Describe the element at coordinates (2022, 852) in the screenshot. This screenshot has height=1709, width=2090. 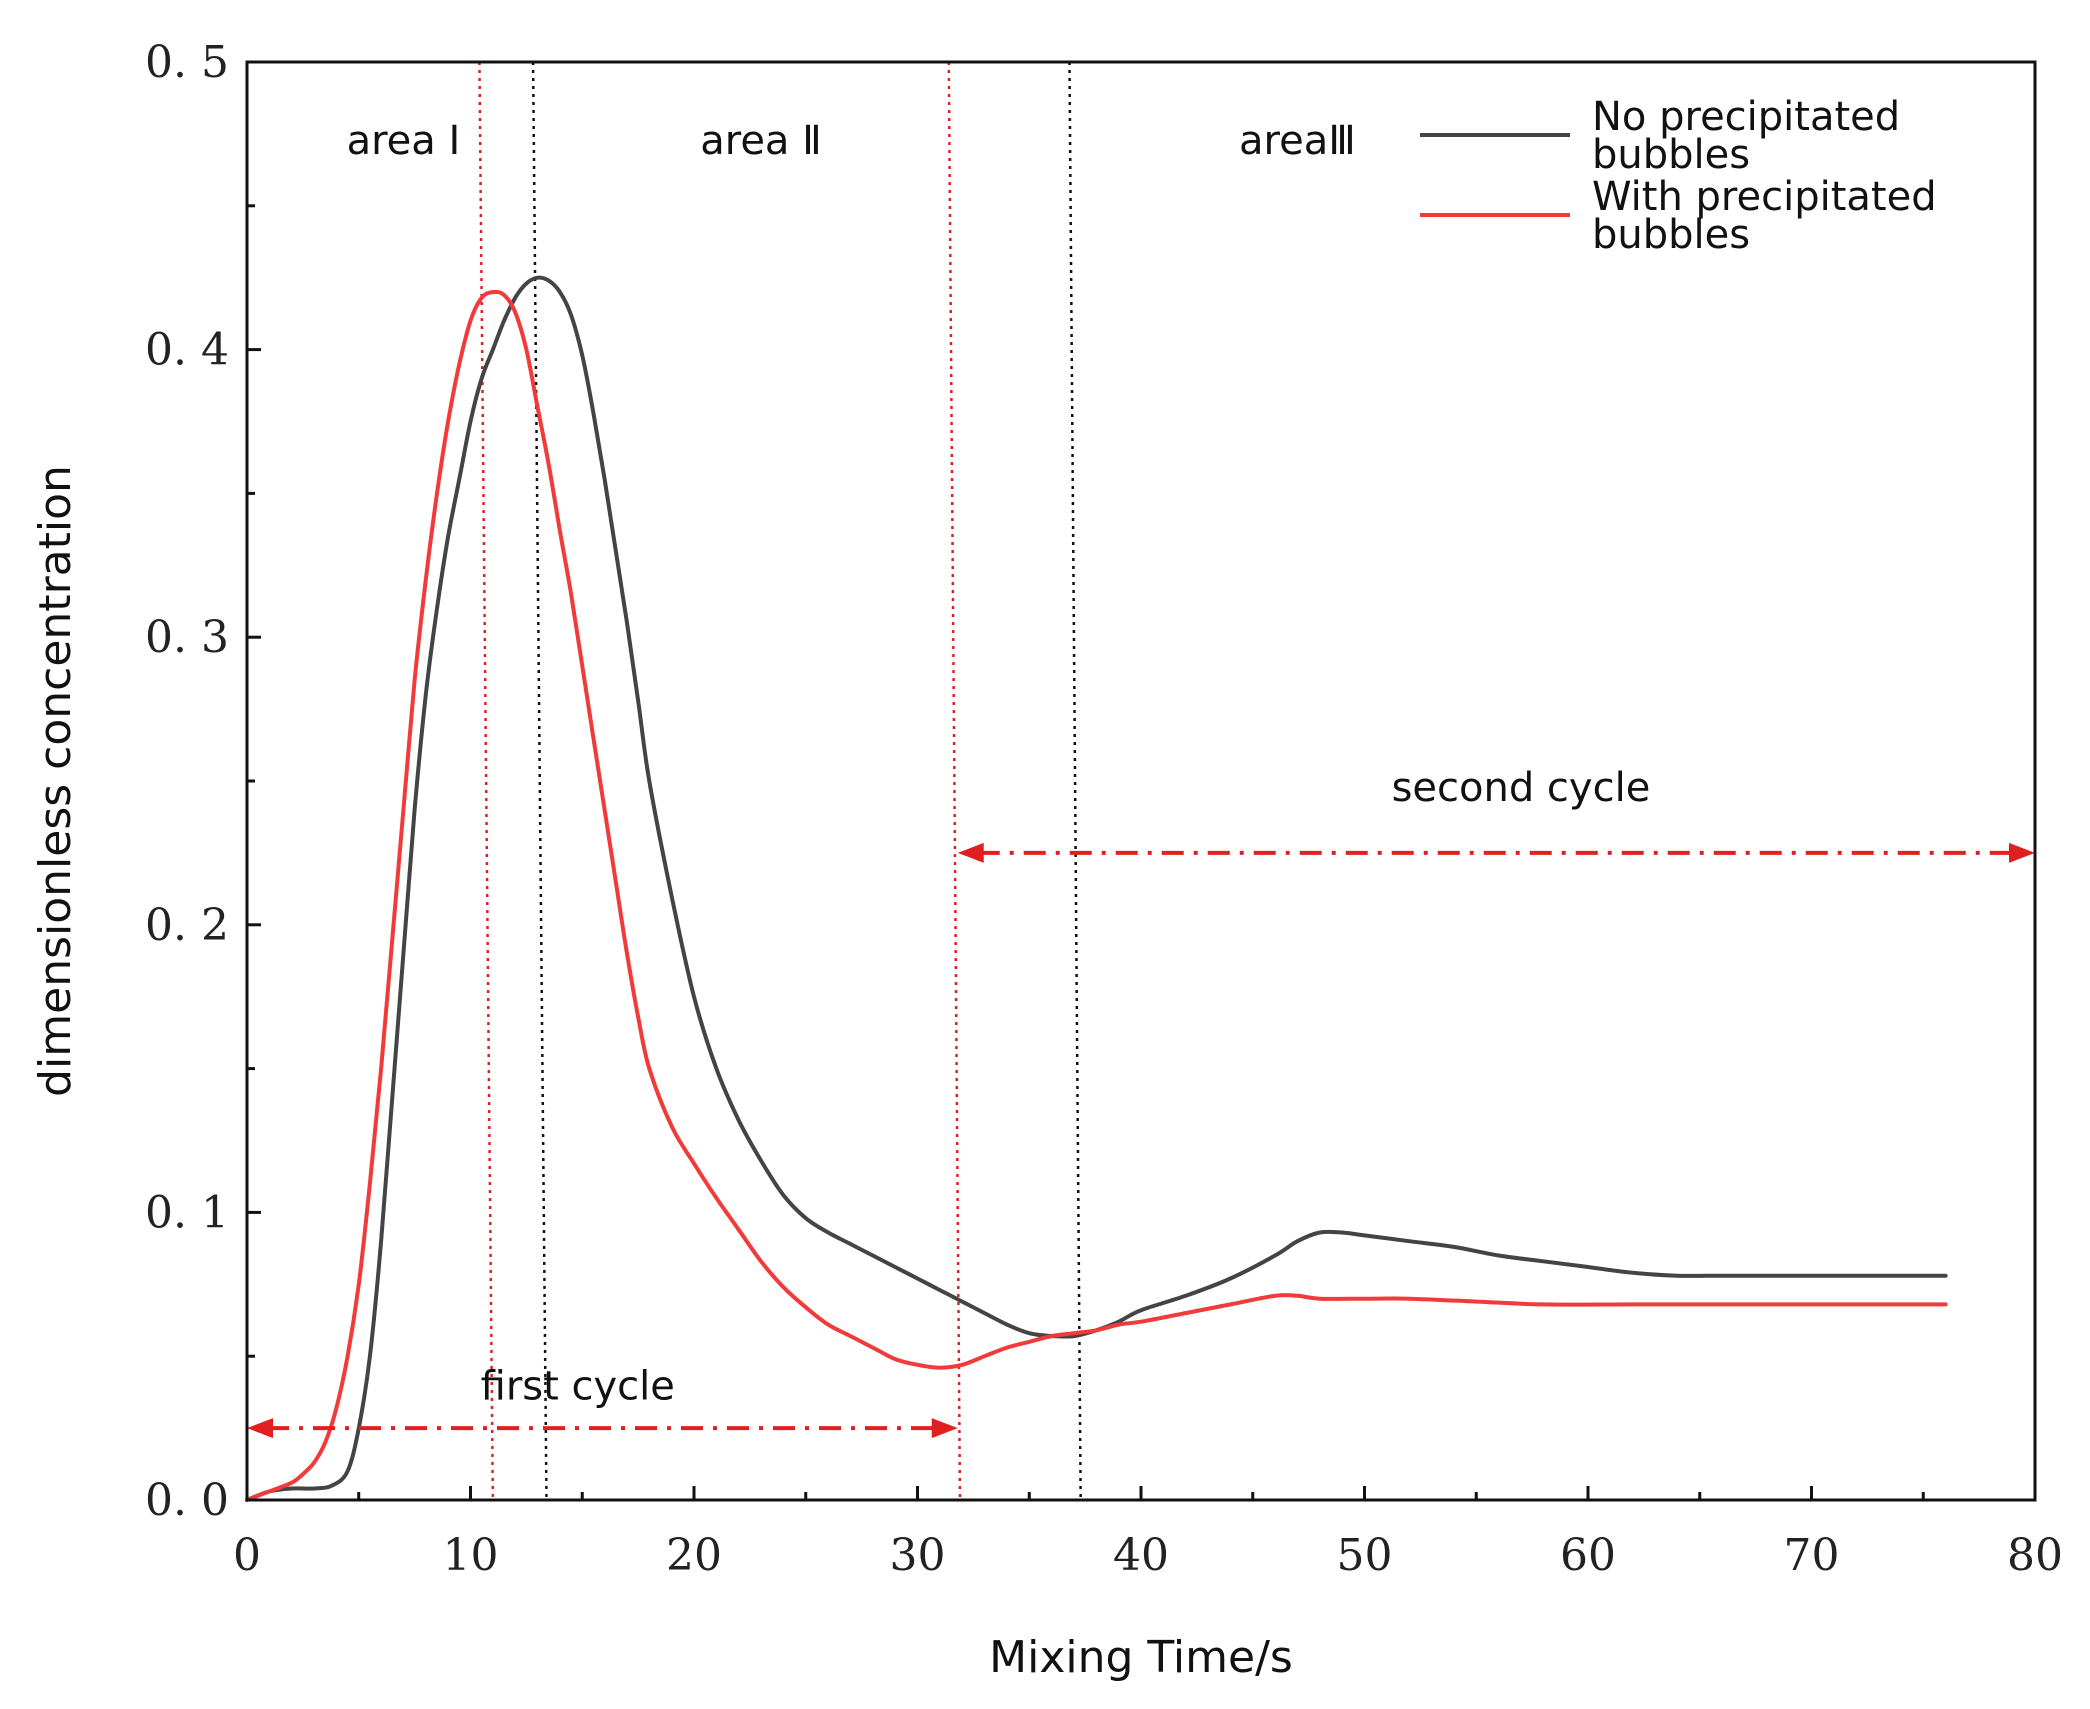
I see `second-cycle-arrow-head-right` at that location.